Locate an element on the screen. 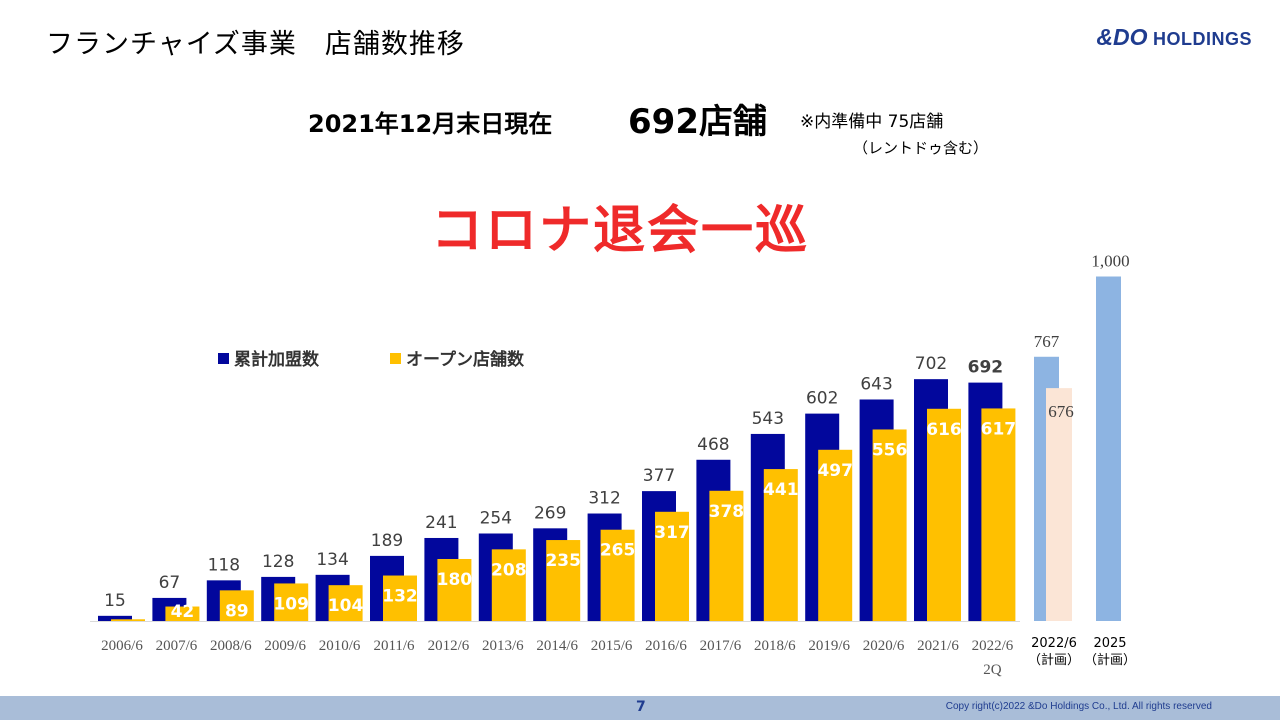  category-label-0: 2006/6 is located at coordinates (122, 646).